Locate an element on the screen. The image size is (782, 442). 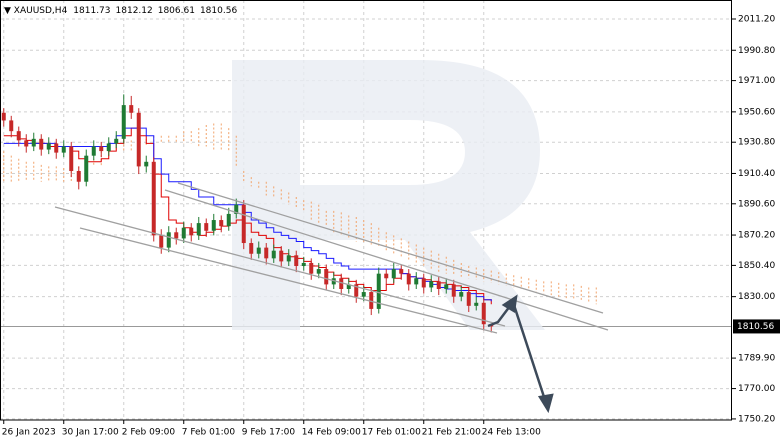
x-tick-label: 26 Jan 2023 is located at coordinates (29, 433).